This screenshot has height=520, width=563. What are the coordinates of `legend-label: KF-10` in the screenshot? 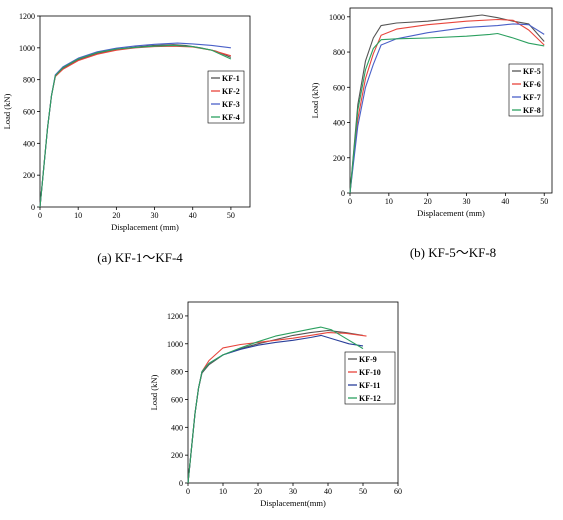 It's located at (370, 372).